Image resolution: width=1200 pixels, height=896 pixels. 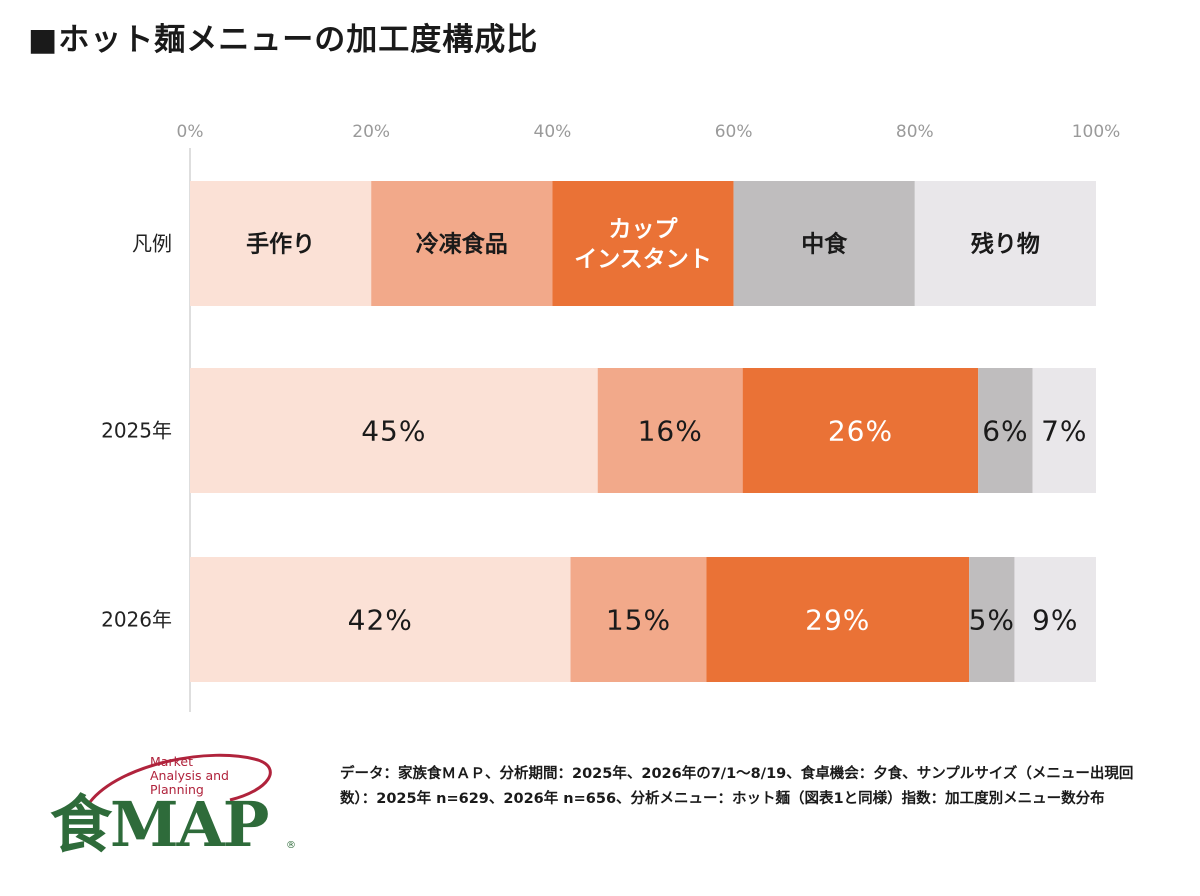 What do you see at coordinates (189, 775) in the screenshot?
I see `logo-tagline-2: Analysis and` at bounding box center [189, 775].